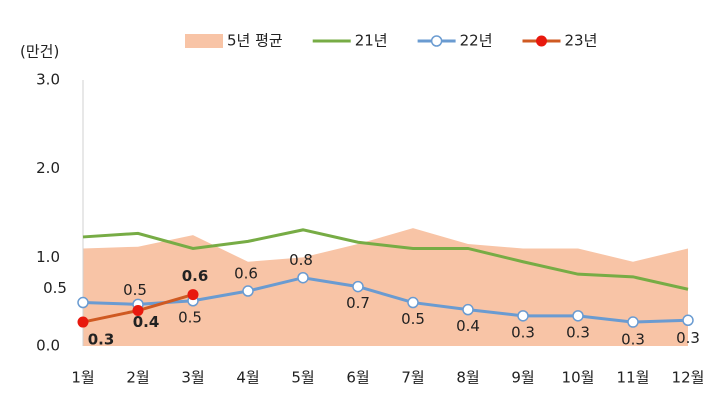 This screenshot has height=405, width=723. I want to click on x-tick-label: 6월, so click(357, 378).